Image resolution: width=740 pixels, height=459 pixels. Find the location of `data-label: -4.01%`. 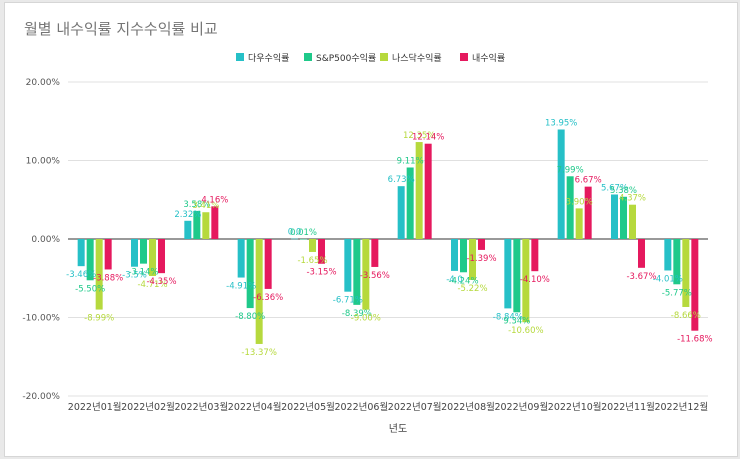

data-label: -4.01% is located at coordinates (668, 279).